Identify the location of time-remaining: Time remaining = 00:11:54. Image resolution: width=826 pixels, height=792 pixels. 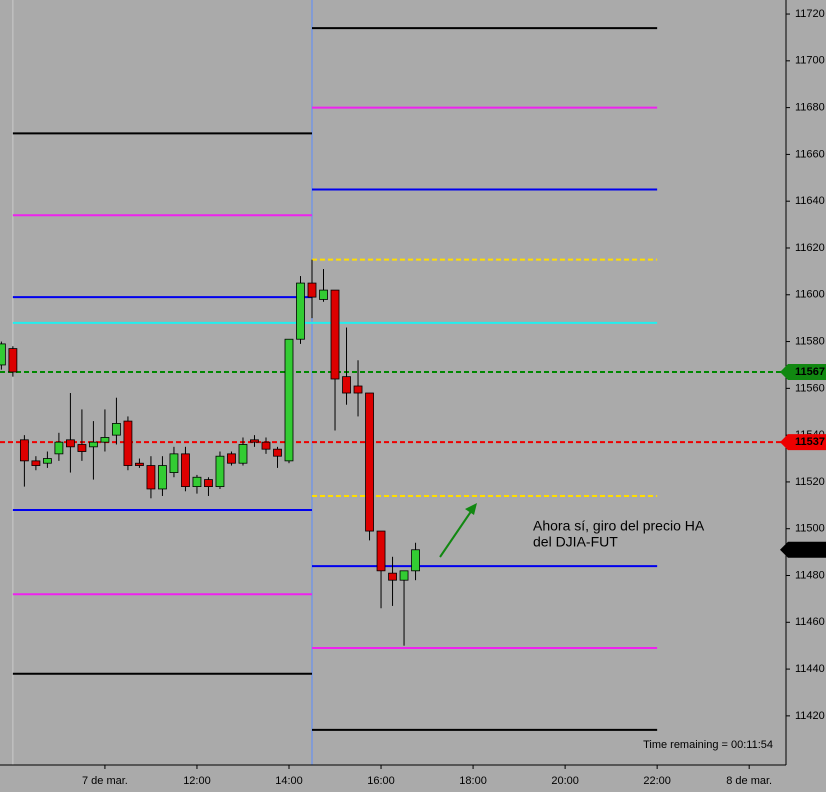
(708, 745).